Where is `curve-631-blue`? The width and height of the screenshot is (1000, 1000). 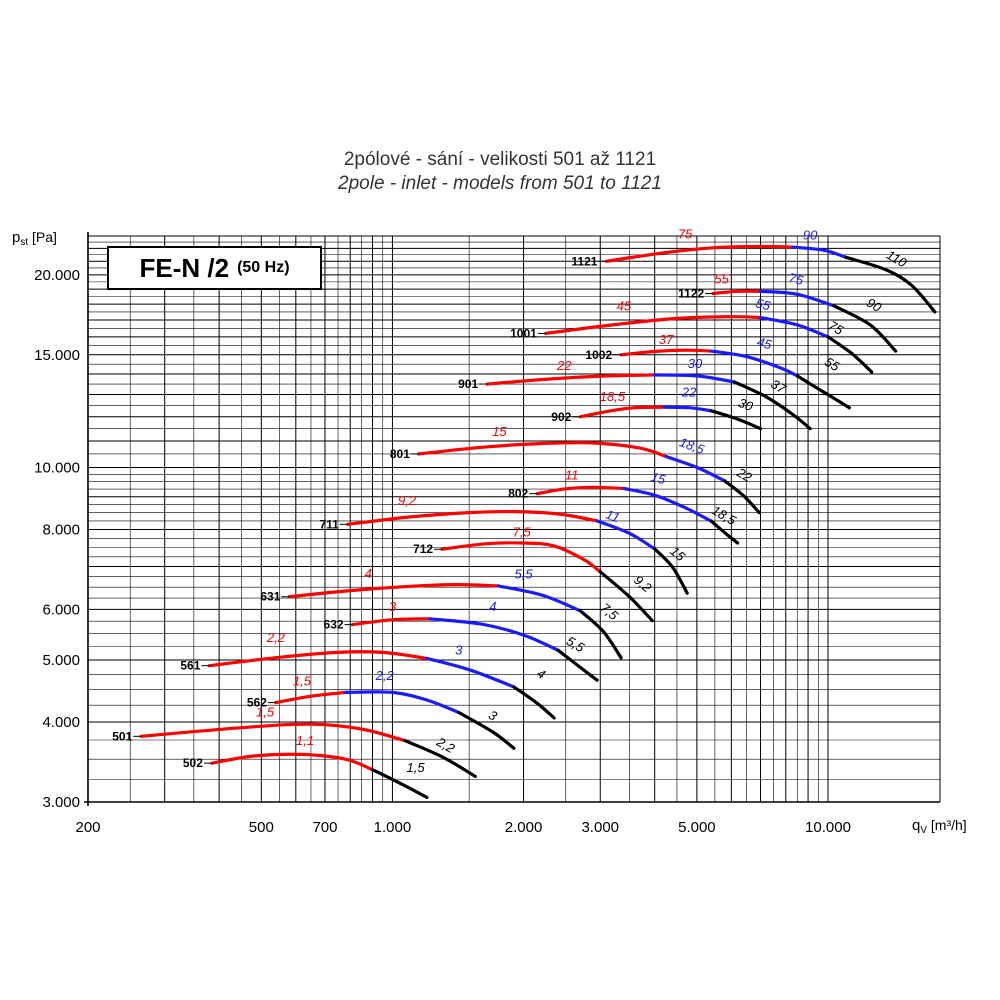
curve-631-blue is located at coordinates (539, 598).